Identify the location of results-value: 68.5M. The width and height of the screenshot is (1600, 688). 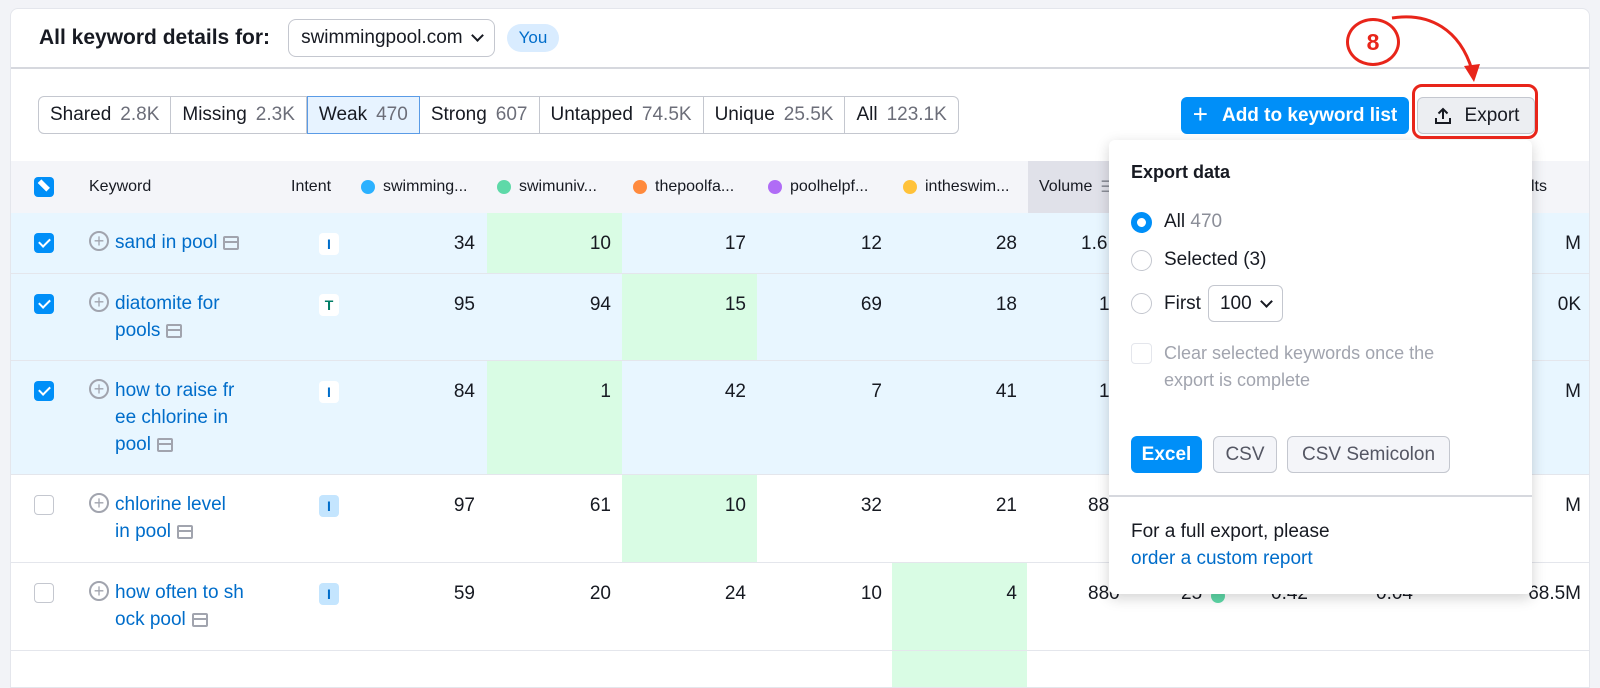
(1554, 593).